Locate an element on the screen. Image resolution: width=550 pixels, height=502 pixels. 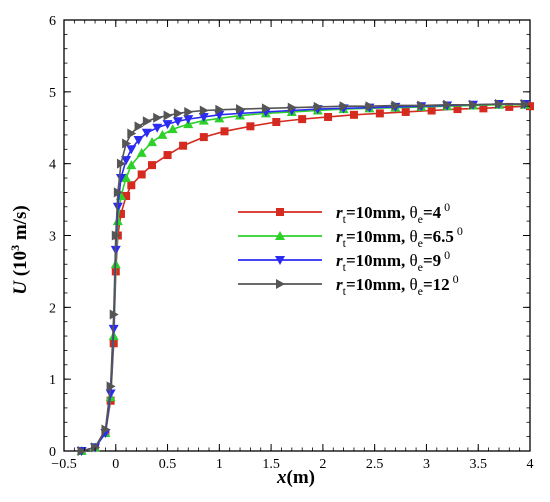
legend-label: rt=10mm, θe=6.5 0 is located at coordinates (399, 237).